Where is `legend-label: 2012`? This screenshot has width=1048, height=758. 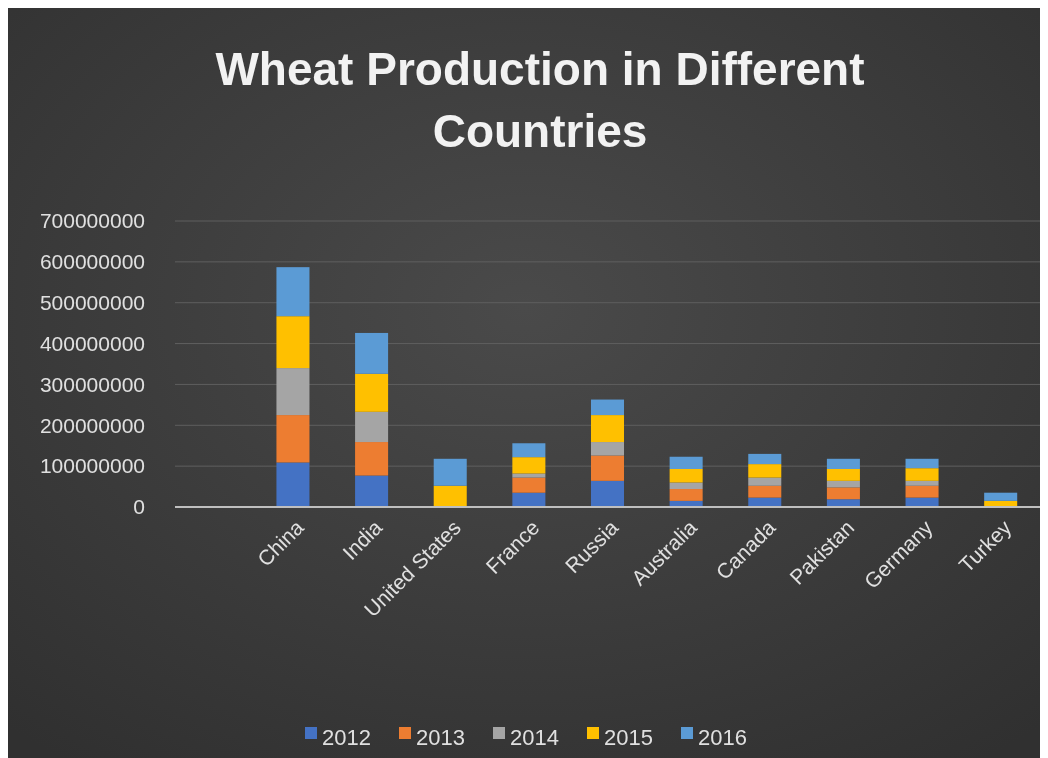 legend-label: 2012 is located at coordinates (346, 737).